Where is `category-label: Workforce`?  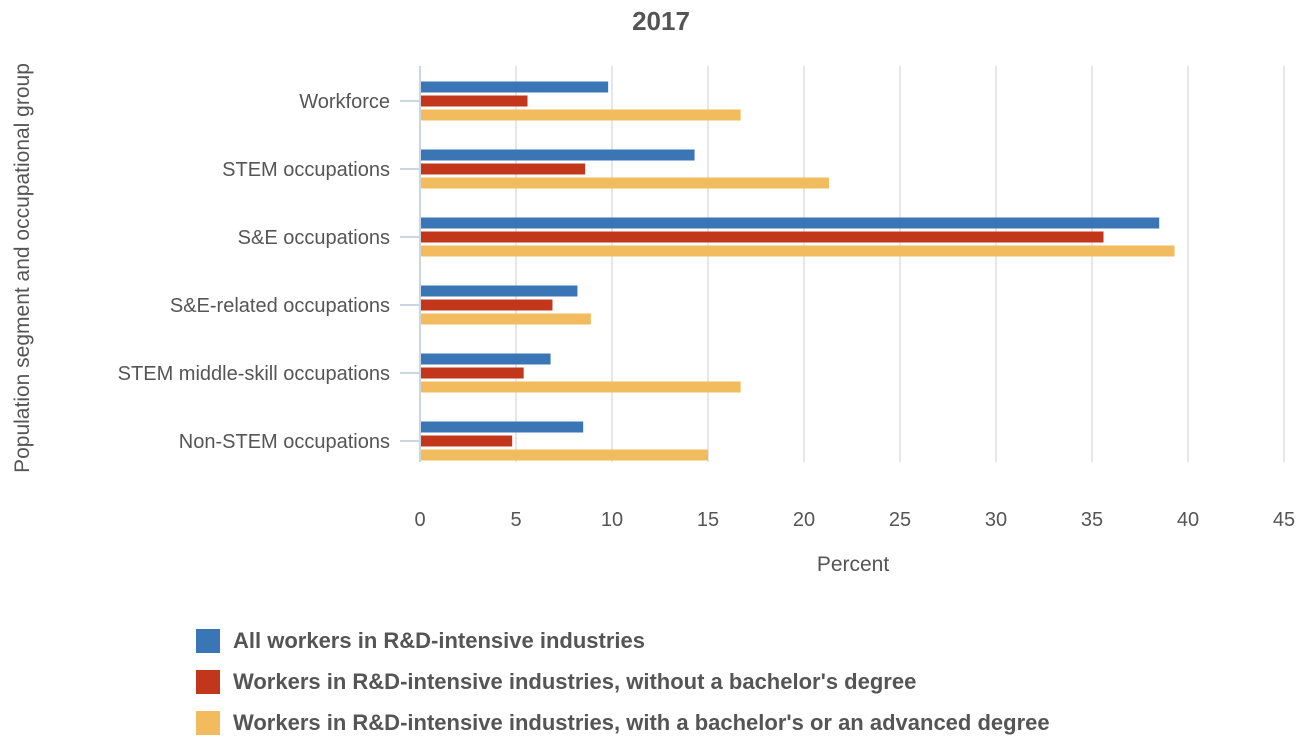 category-label: Workforce is located at coordinates (344, 102).